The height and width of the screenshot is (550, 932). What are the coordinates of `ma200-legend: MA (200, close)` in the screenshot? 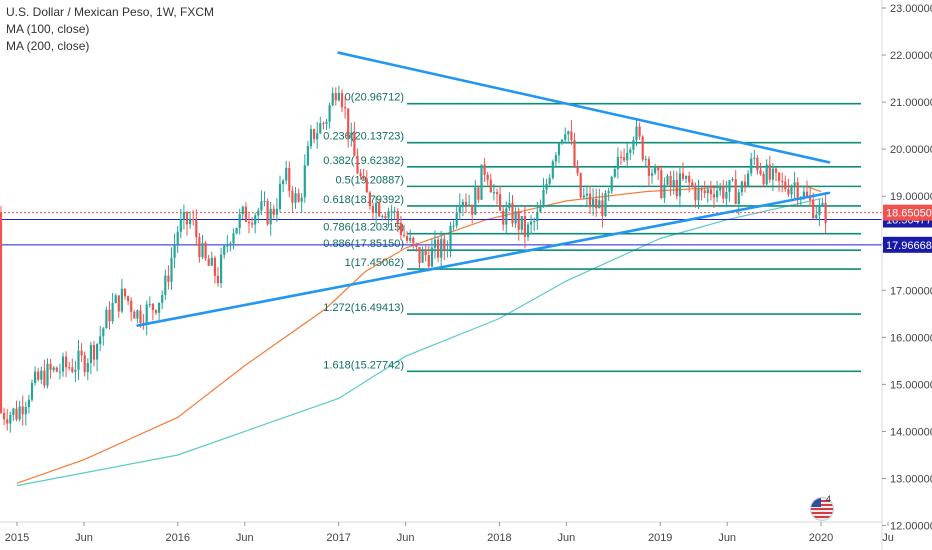 It's located at (48, 46).